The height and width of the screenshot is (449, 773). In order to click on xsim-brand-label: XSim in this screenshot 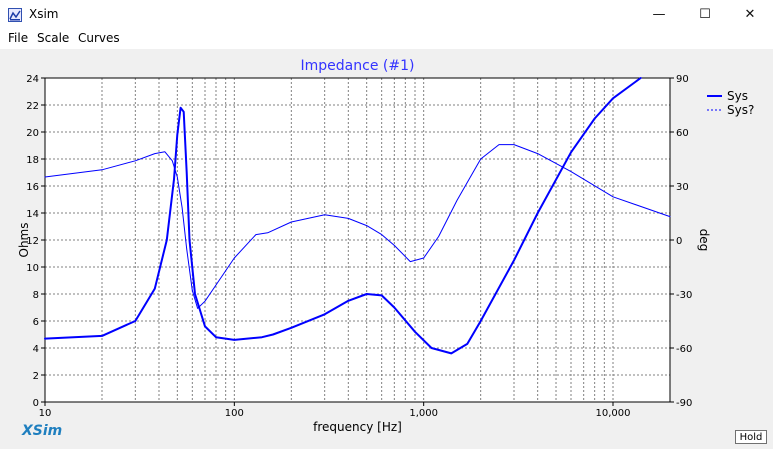, I will do `click(42, 431)`.